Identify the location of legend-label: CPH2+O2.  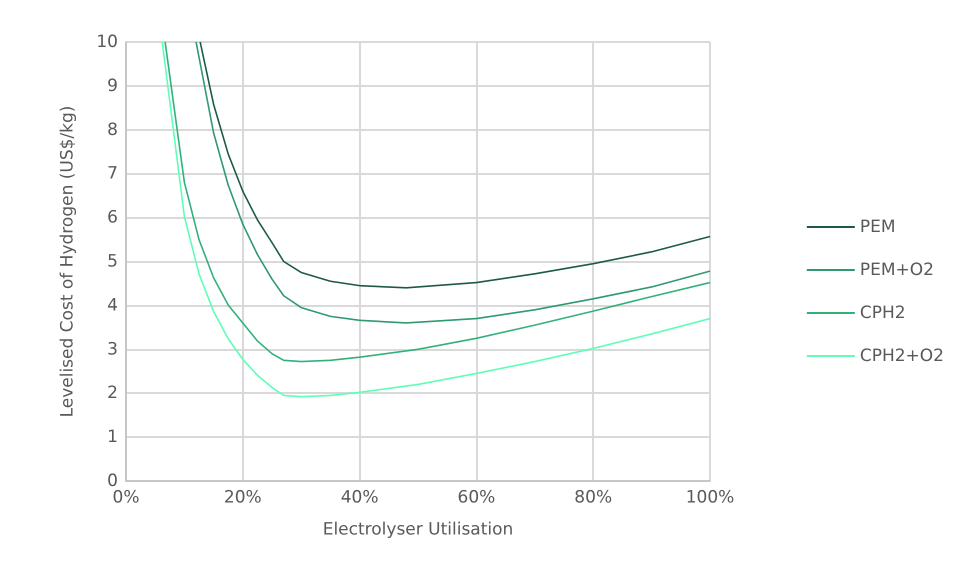
(902, 356).